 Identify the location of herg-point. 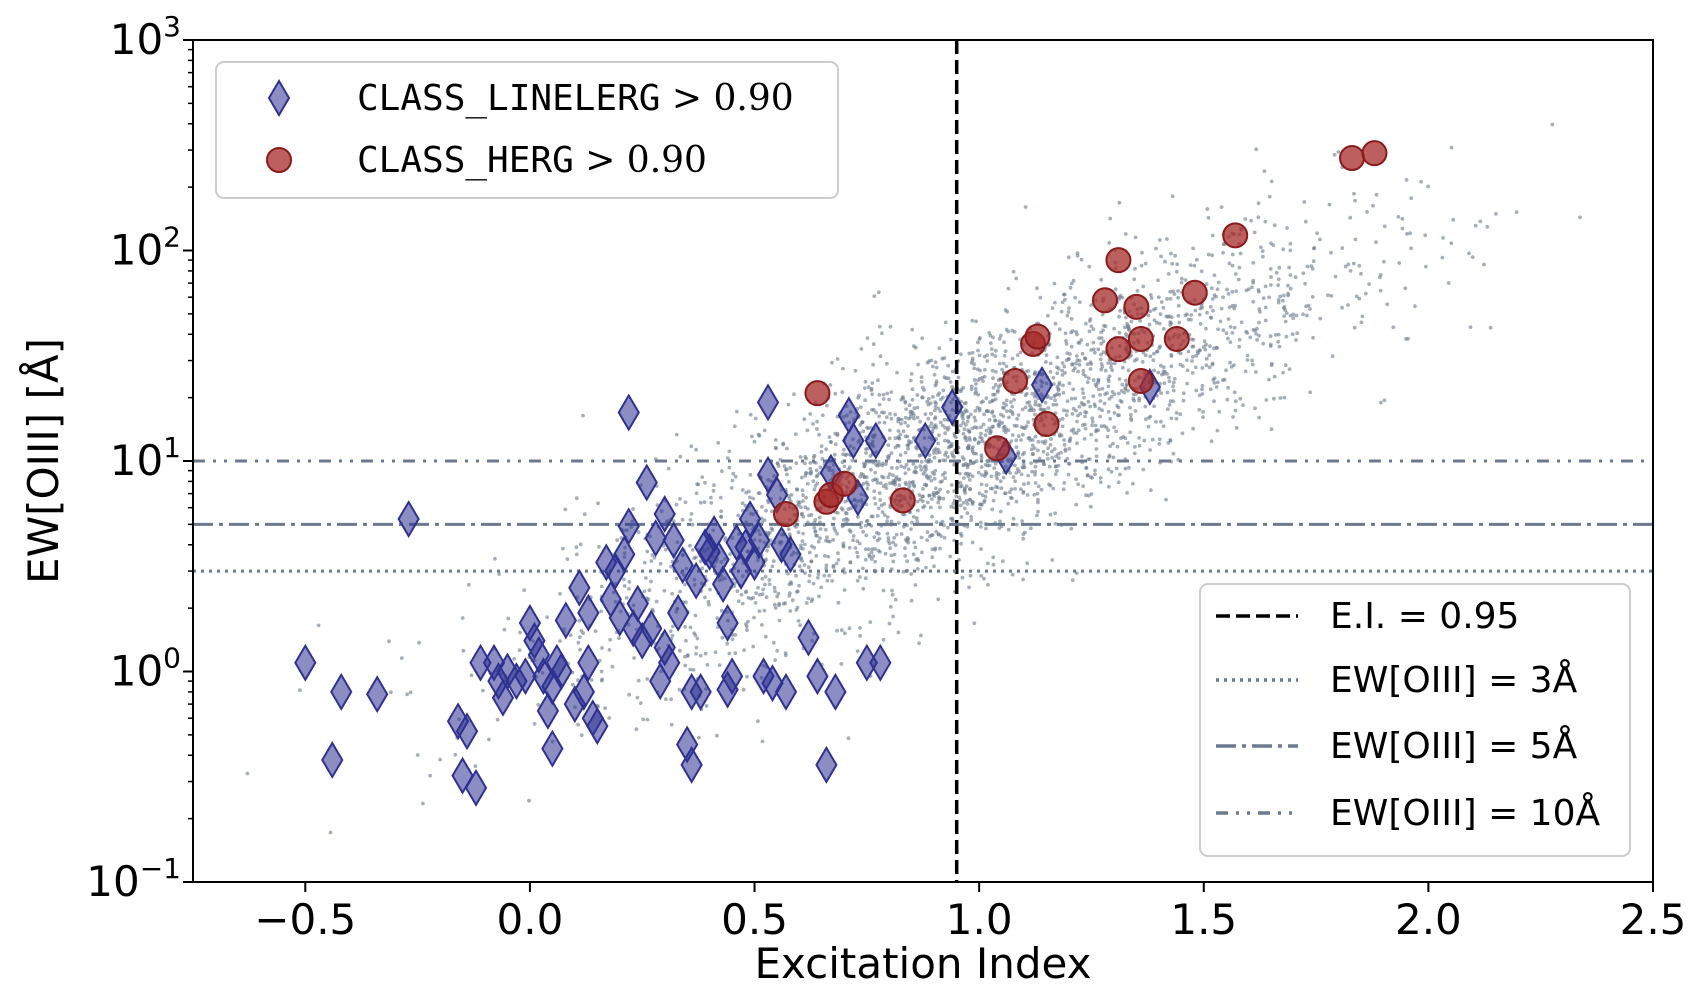
(902, 500).